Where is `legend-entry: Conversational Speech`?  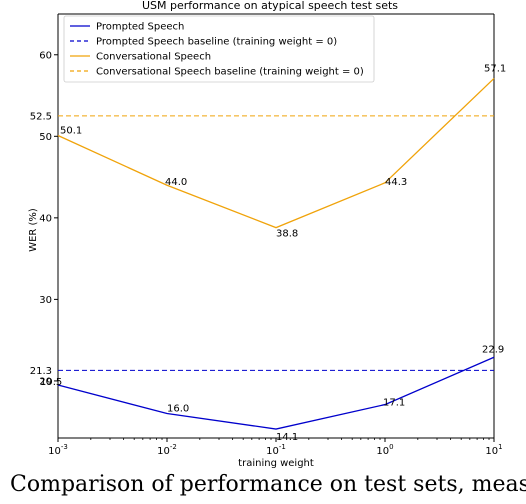
legend-entry: Conversational Speech is located at coordinates (153, 57).